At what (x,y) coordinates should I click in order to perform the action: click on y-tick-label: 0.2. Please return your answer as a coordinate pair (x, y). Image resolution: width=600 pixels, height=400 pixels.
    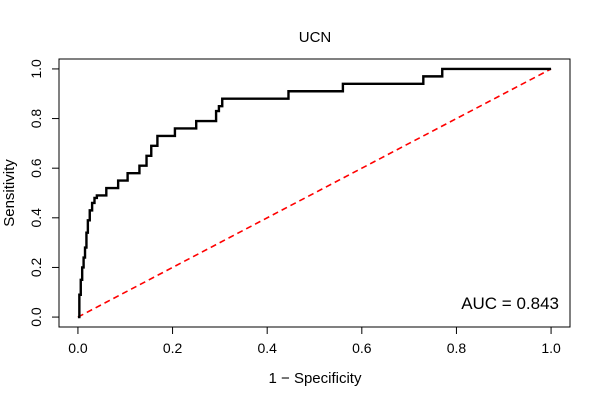
    Looking at the image, I should click on (36, 268).